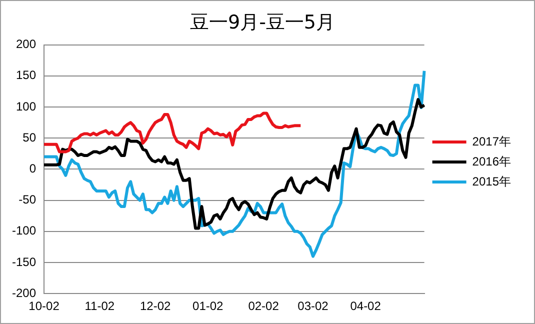 Image resolution: width=535 pixels, height=324 pixels. What do you see at coordinates (313, 306) in the screenshot?
I see `x-tick-label: 03-02` at bounding box center [313, 306].